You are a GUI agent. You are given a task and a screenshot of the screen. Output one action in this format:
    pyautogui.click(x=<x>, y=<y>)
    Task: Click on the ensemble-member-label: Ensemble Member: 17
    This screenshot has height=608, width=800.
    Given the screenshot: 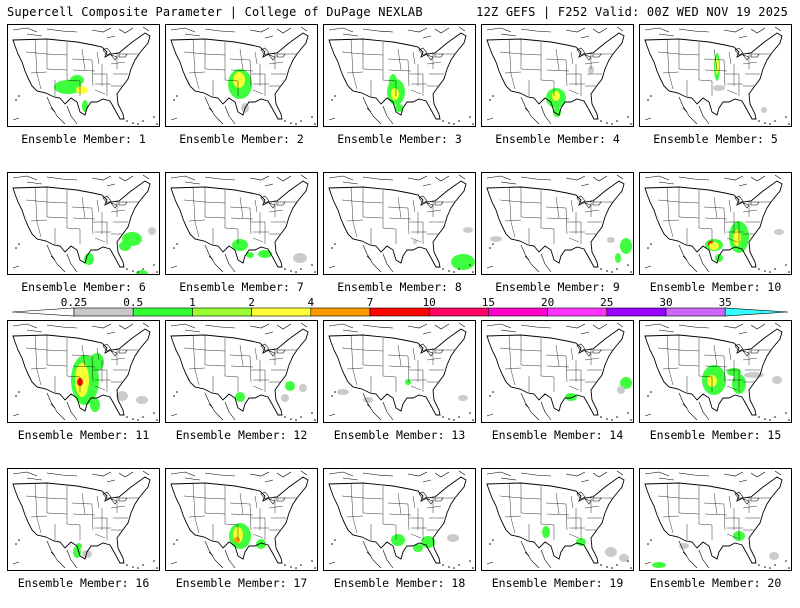 What is the action you would take?
    pyautogui.click(x=241, y=583)
    